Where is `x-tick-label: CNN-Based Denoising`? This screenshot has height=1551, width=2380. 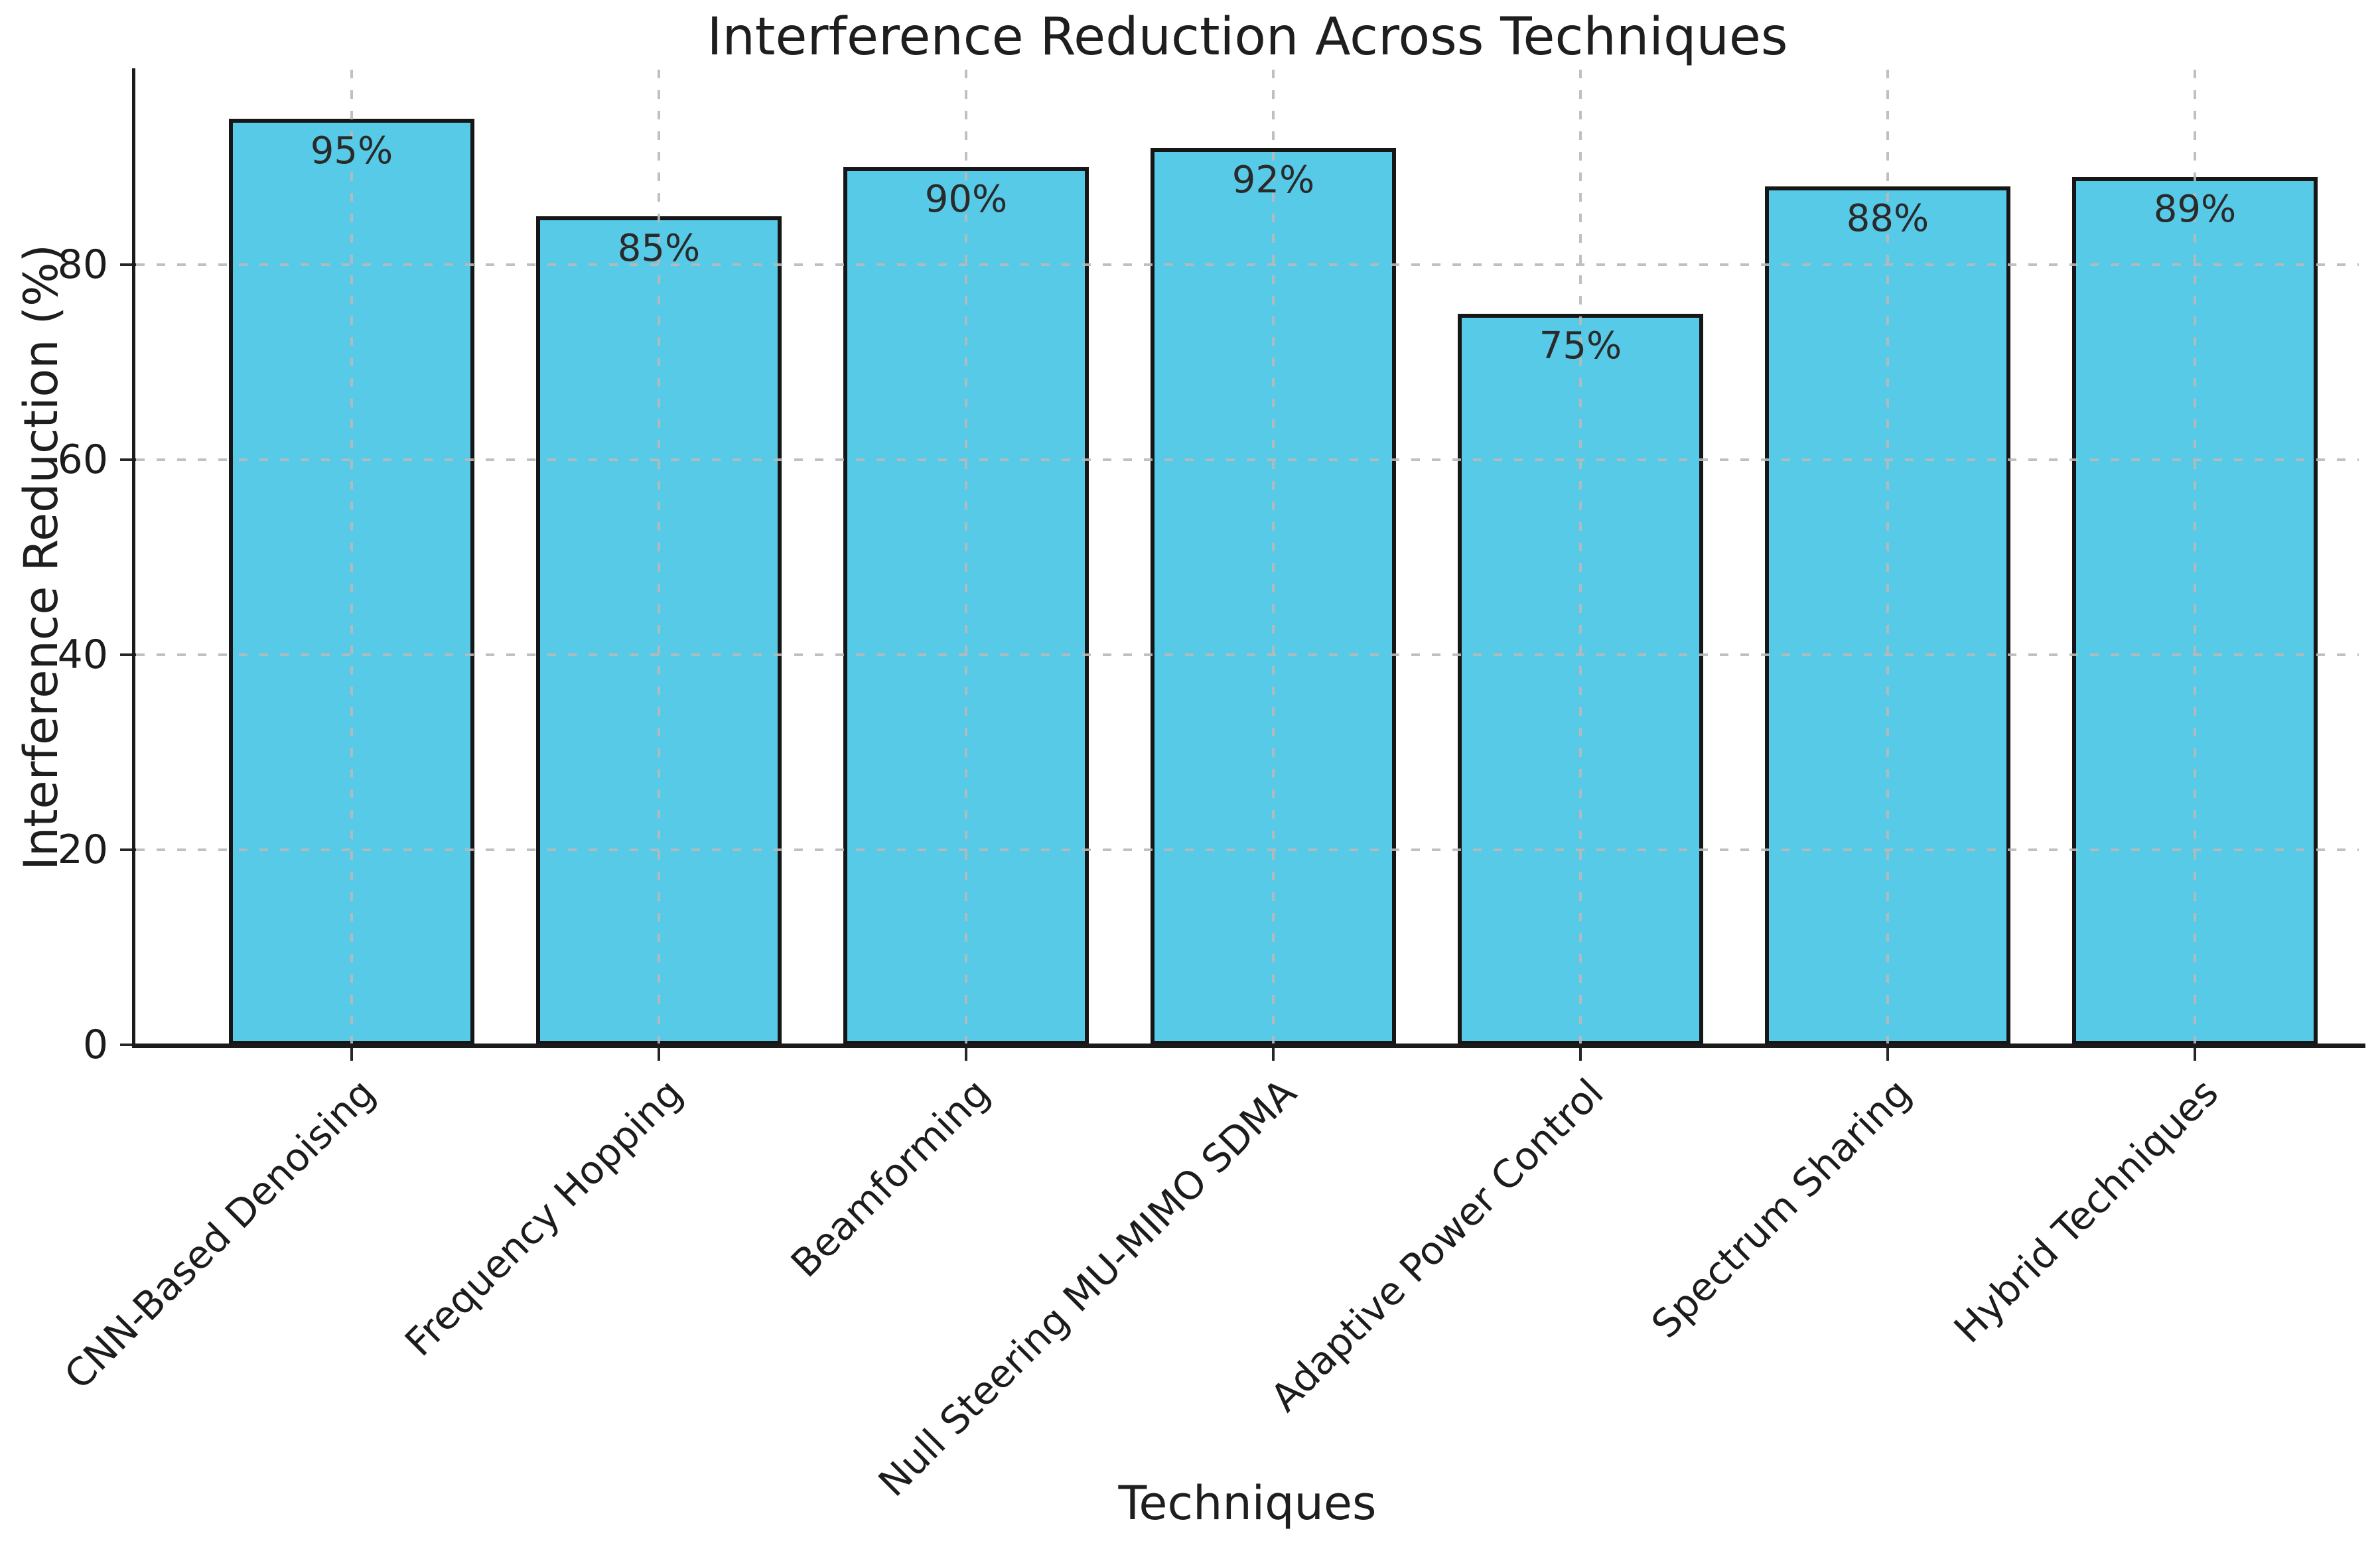 x-tick-label: CNN-Based Denoising is located at coordinates (219, 1234).